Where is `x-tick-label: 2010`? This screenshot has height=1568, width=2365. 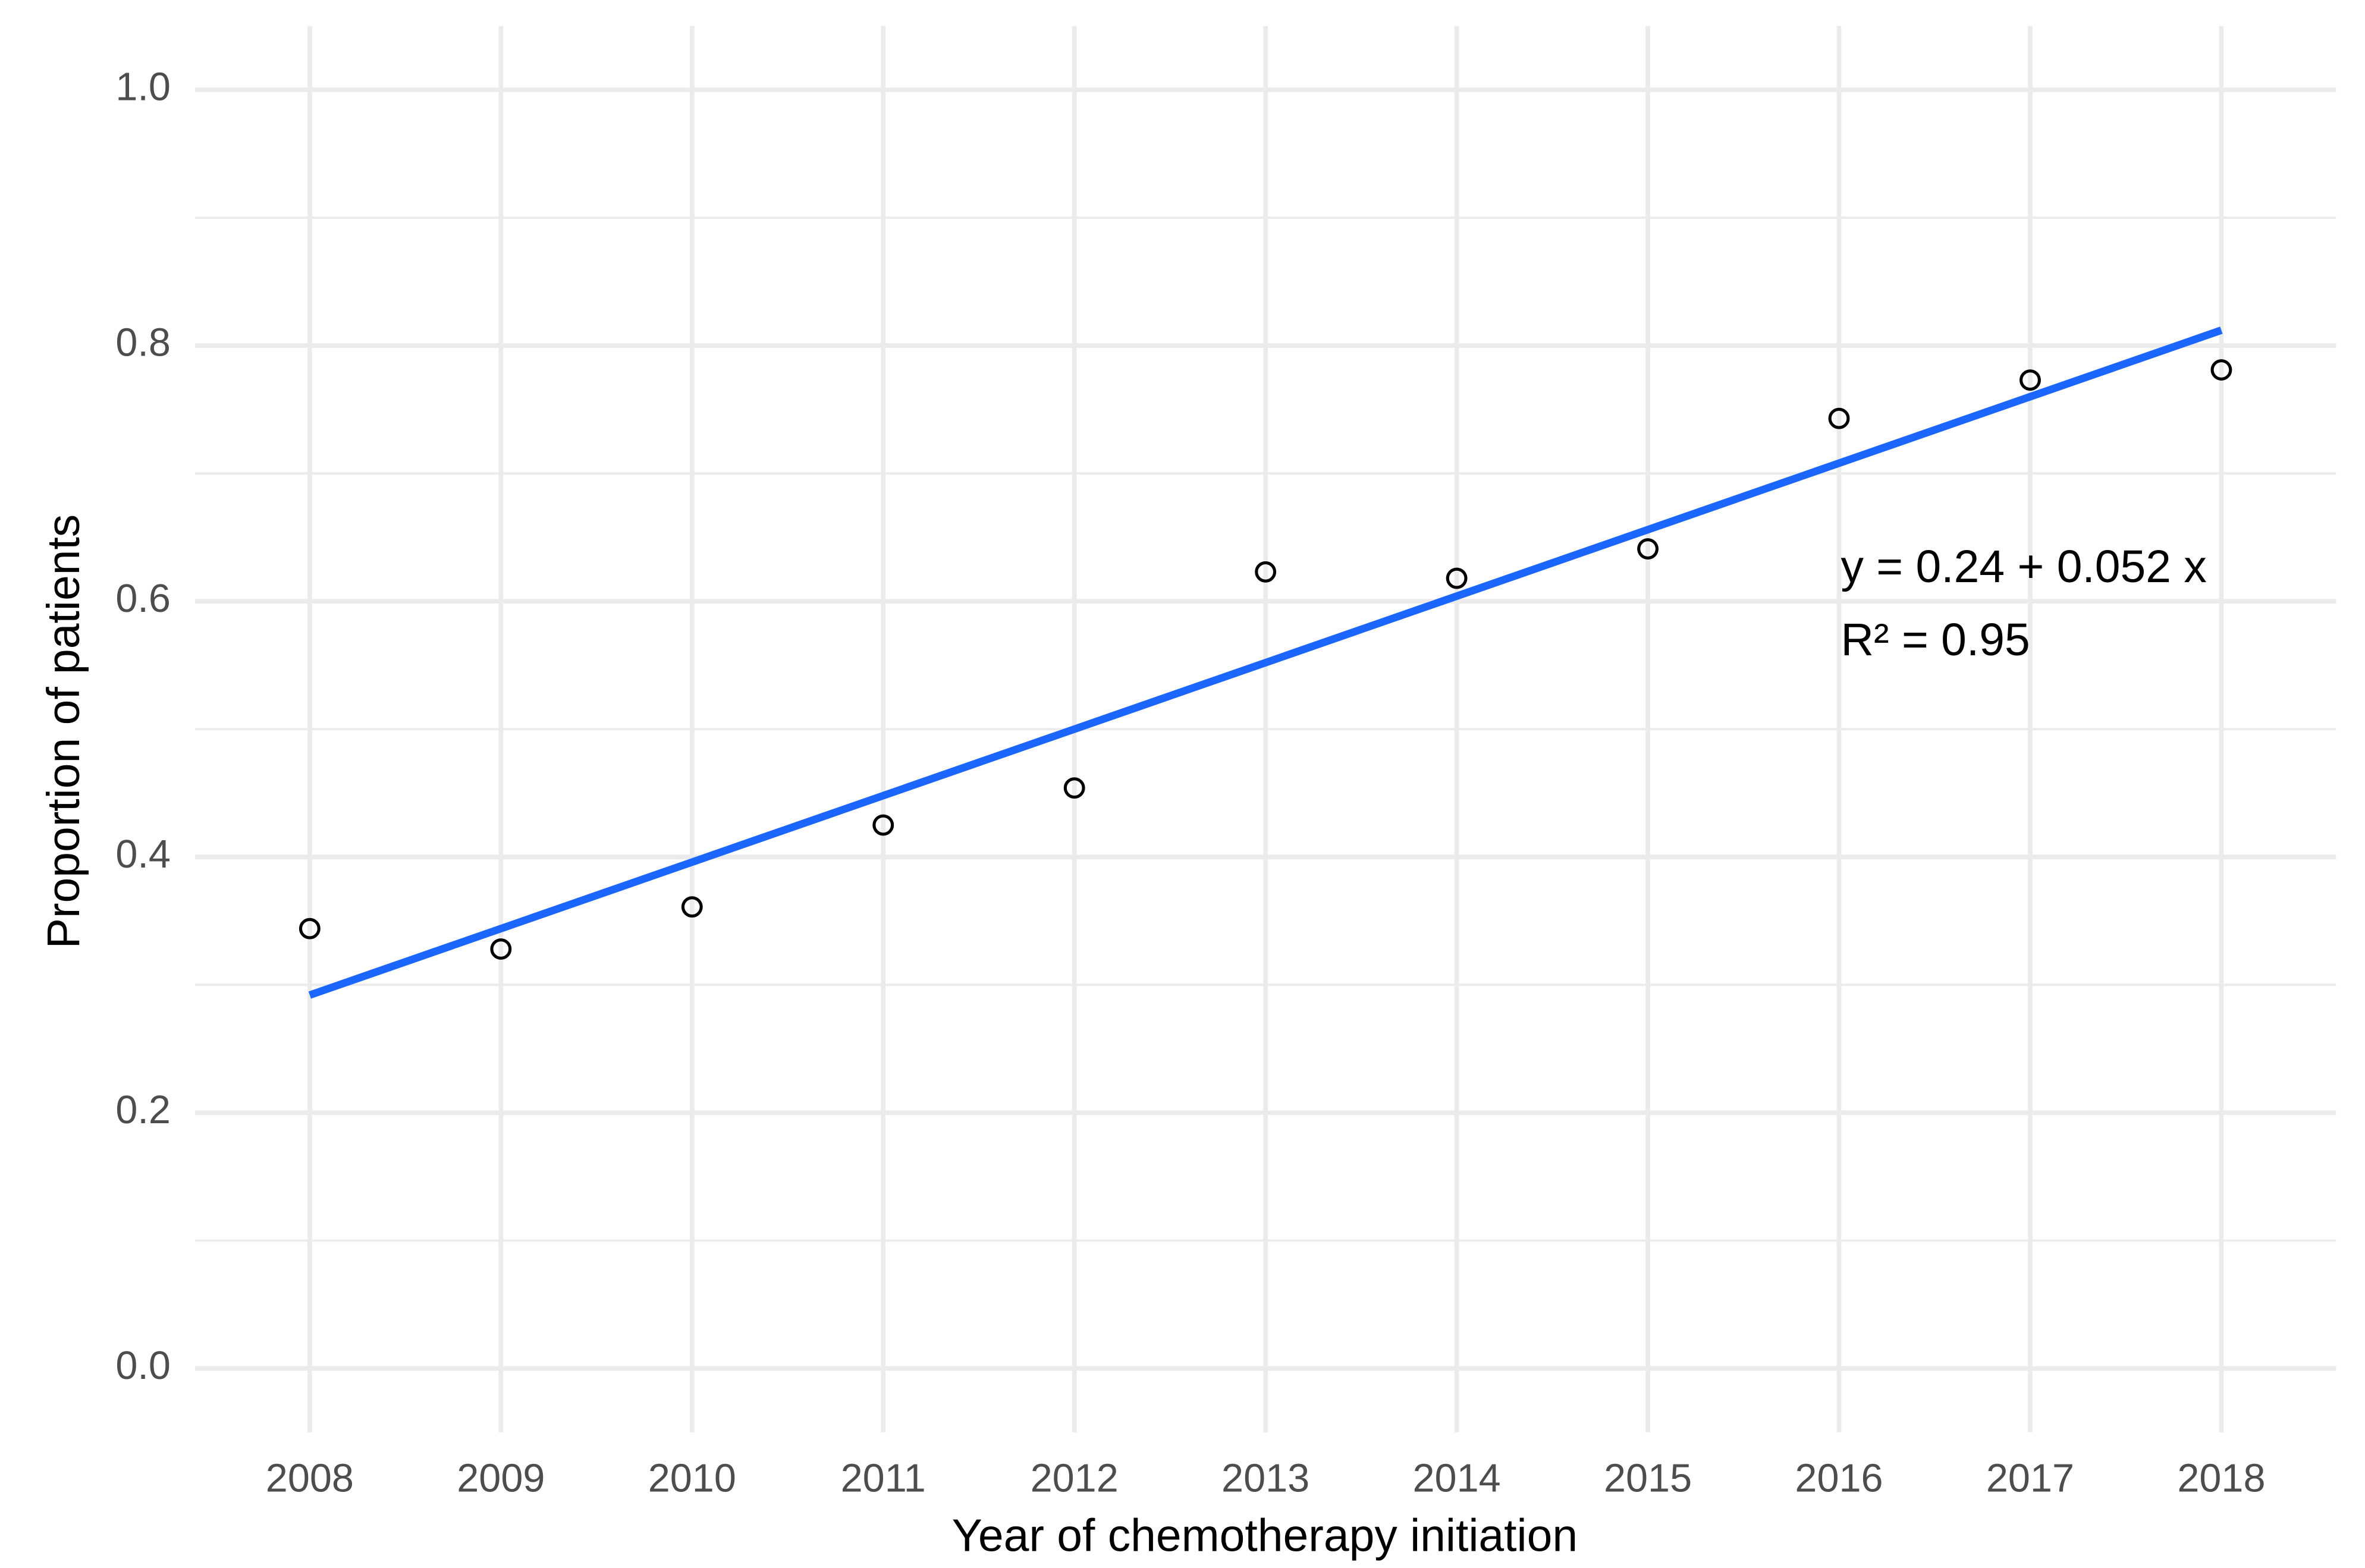
x-tick-label: 2010 is located at coordinates (692, 1479).